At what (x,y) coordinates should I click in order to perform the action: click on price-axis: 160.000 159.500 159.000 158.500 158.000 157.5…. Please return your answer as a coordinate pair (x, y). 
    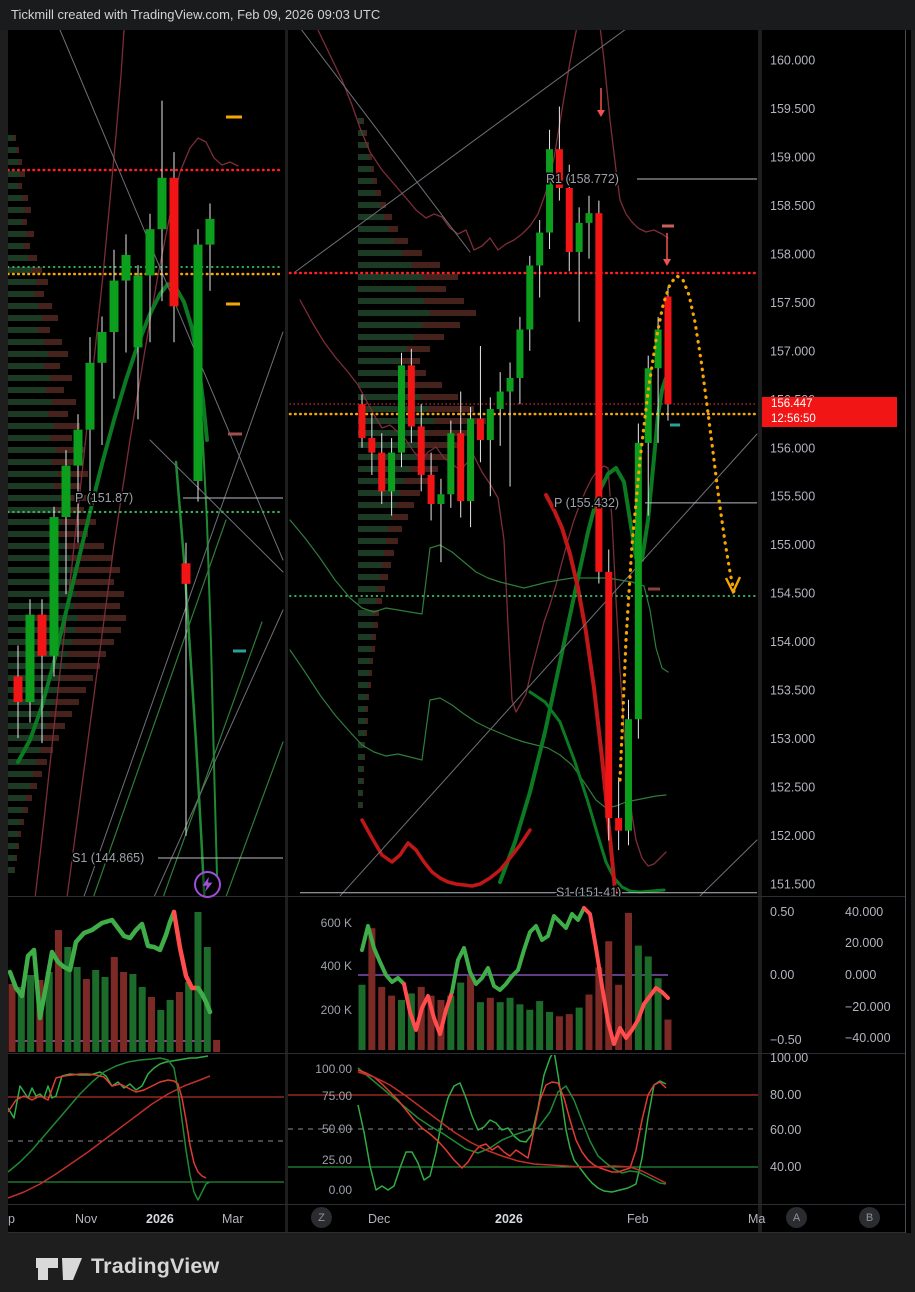
    Looking at the image, I should click on (830, 614).